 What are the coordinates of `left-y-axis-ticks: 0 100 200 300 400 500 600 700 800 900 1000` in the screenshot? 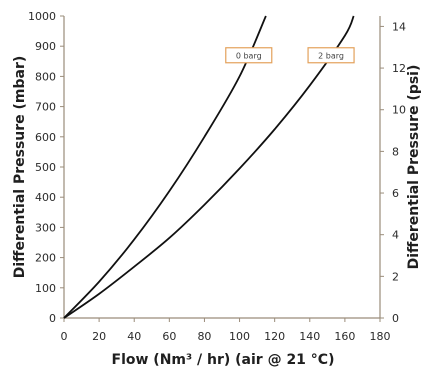 It's located at (46, 167).